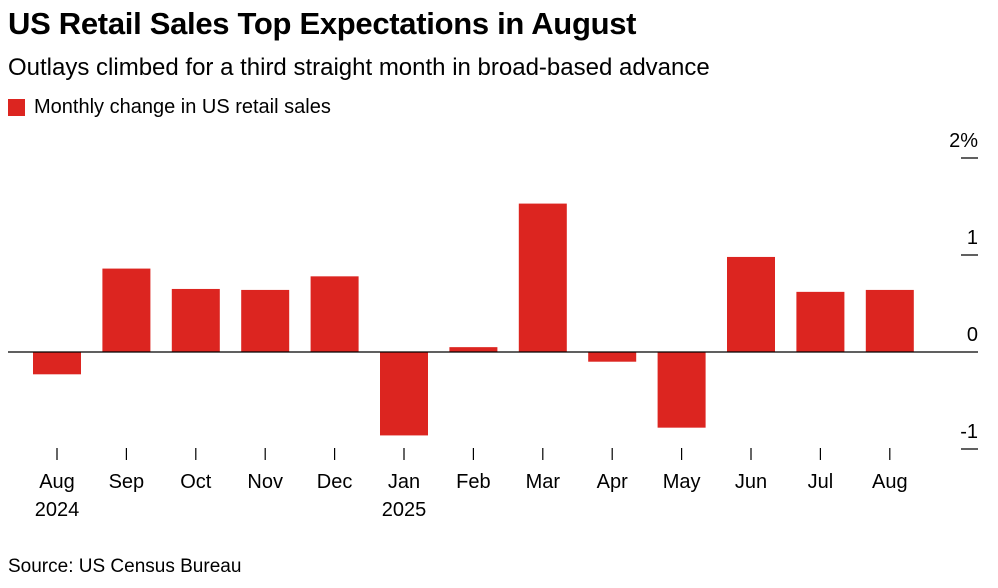 This screenshot has height=588, width=998. Describe the element at coordinates (963, 290) in the screenshot. I see `y-axis: 2% 1 0 -1` at that location.